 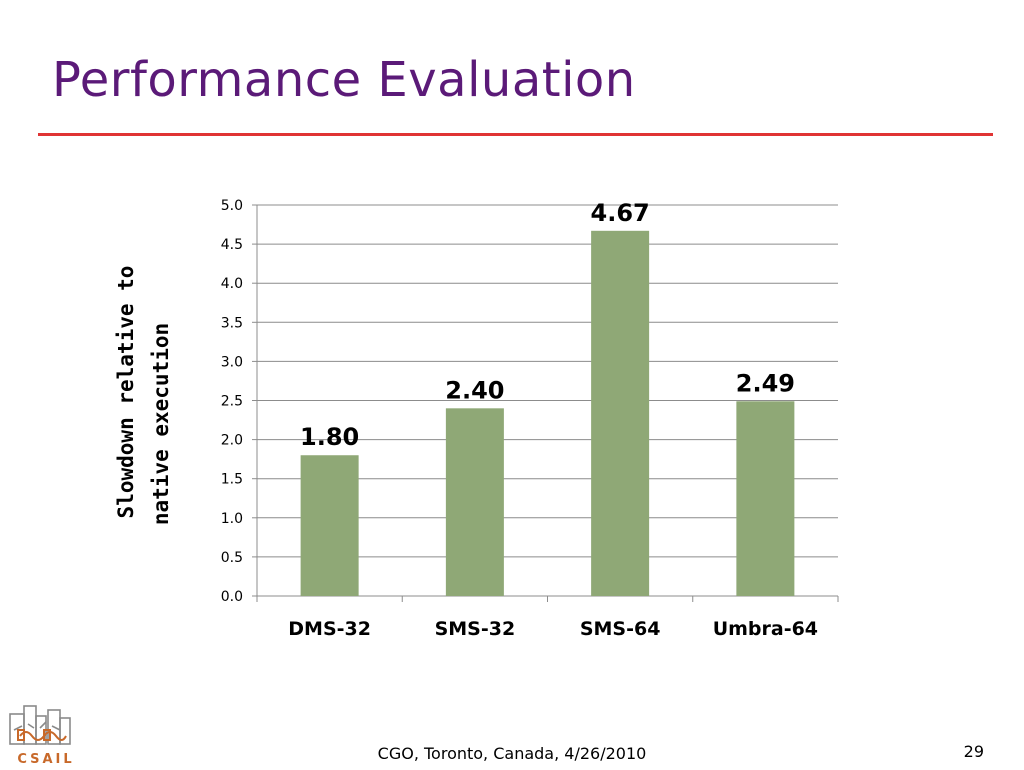 I want to click on data-label: 2.49, so click(x=765, y=383).